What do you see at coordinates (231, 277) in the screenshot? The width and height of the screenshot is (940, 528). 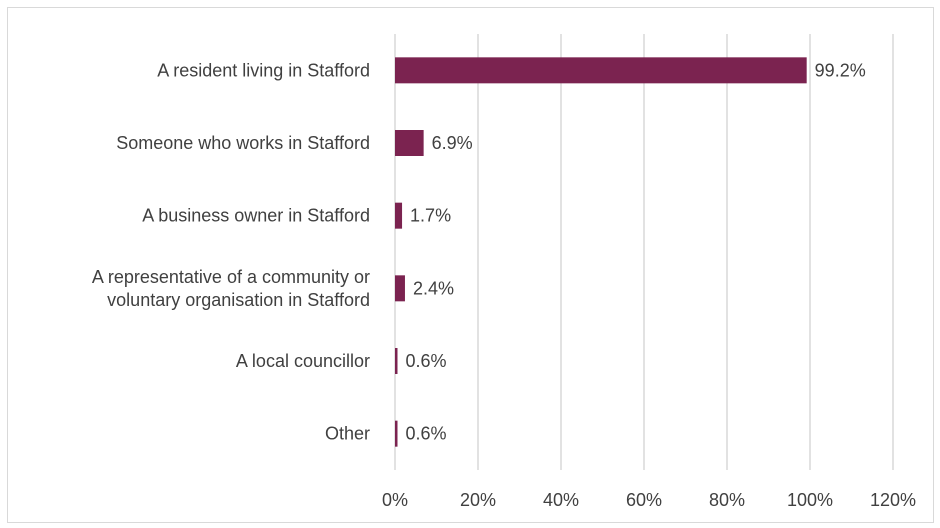 I see `category-label: A representative of a community or` at bounding box center [231, 277].